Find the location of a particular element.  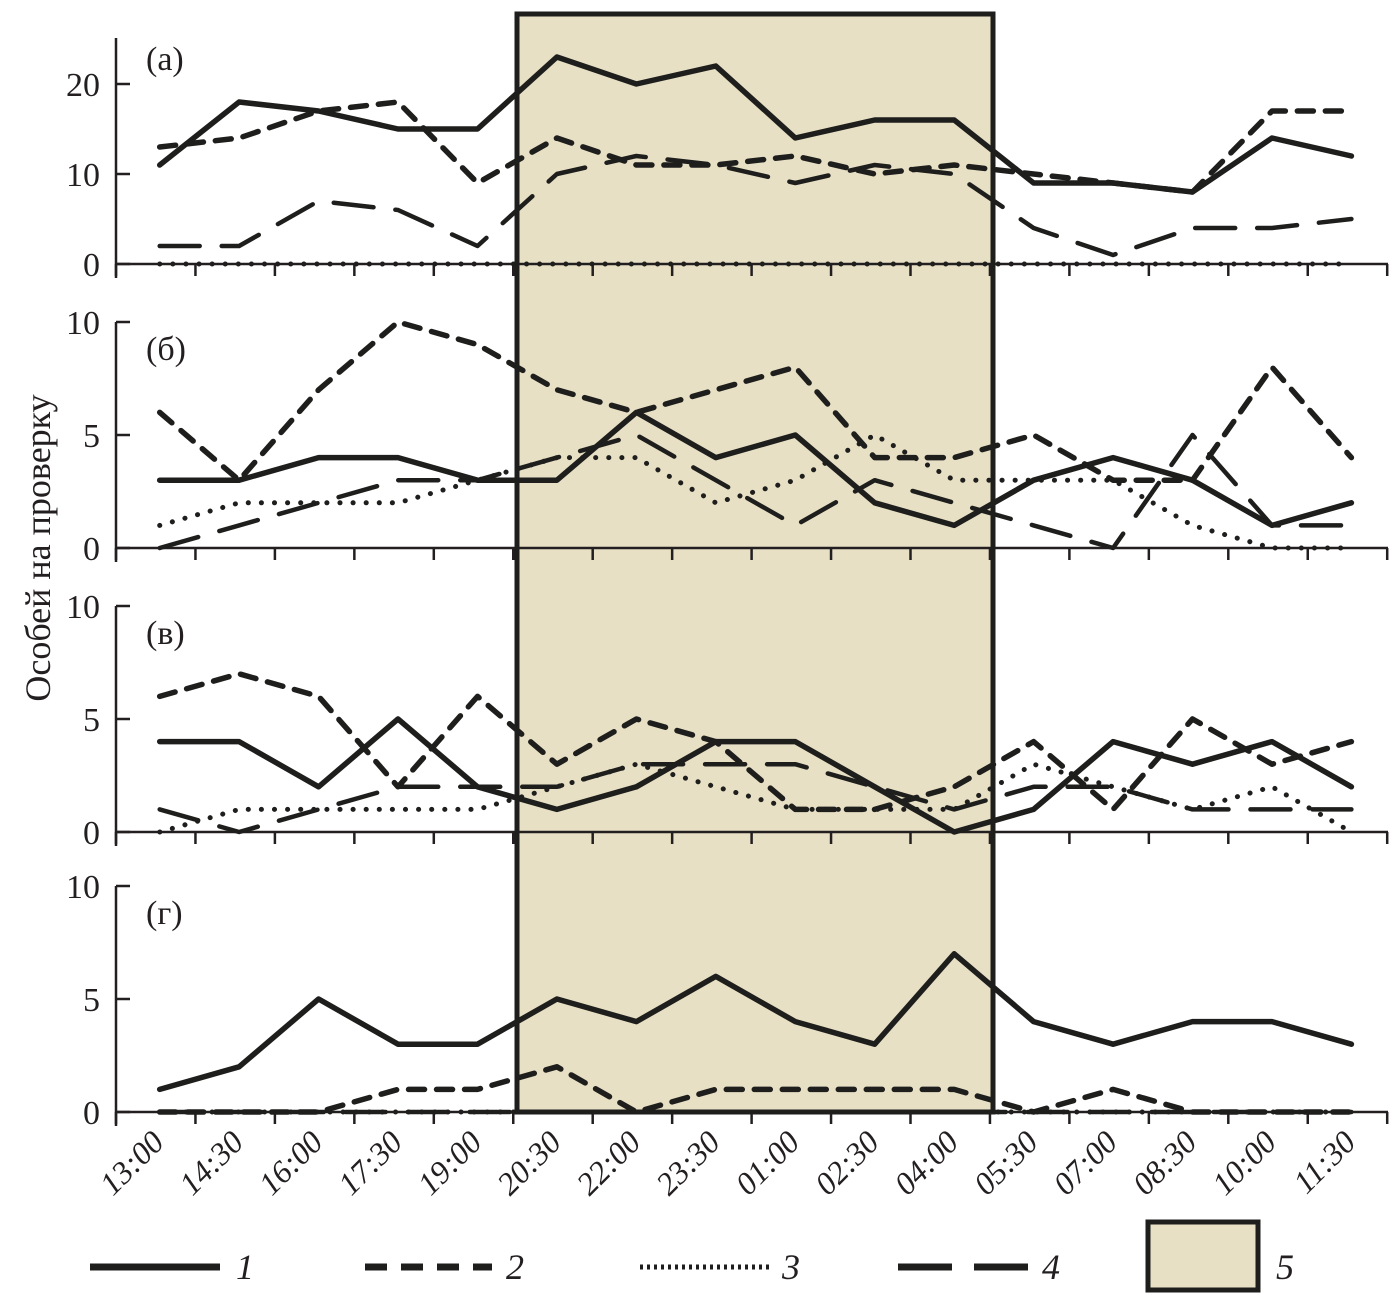

panel-label: (г) is located at coordinates (164, 913).